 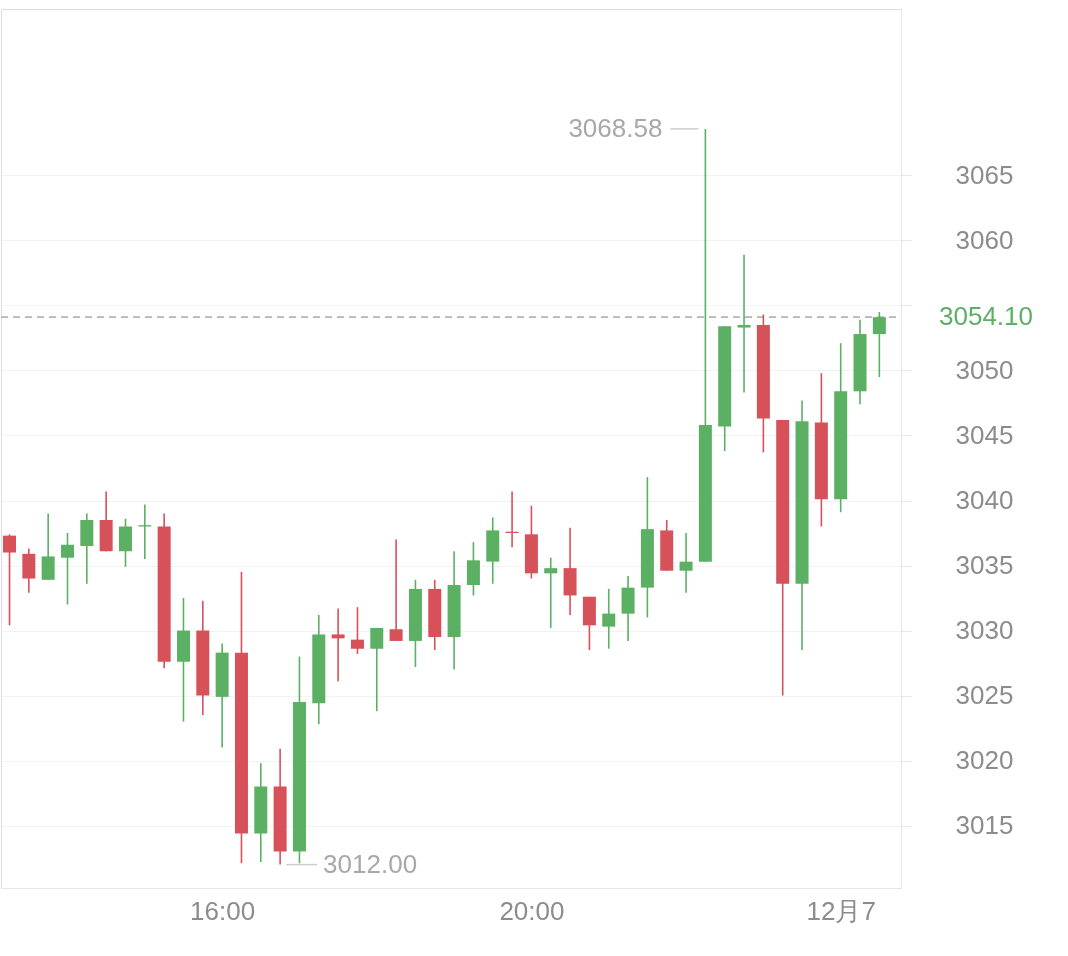 What do you see at coordinates (532, 910) in the screenshot?
I see `x-tick-label: 20:00` at bounding box center [532, 910].